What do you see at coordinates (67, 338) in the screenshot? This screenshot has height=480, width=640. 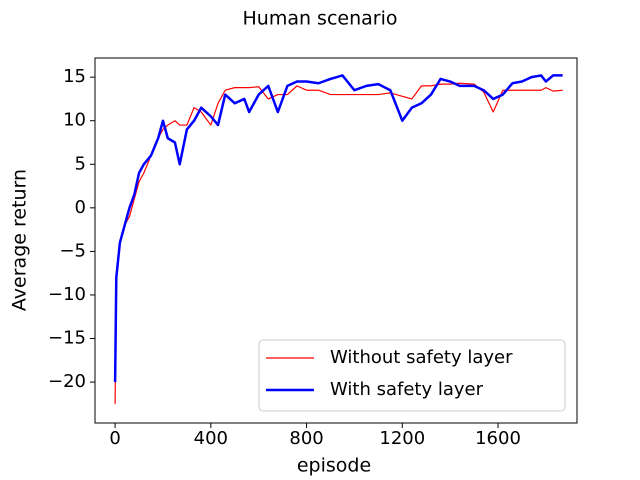 I see `y-tick-label: −15` at bounding box center [67, 338].